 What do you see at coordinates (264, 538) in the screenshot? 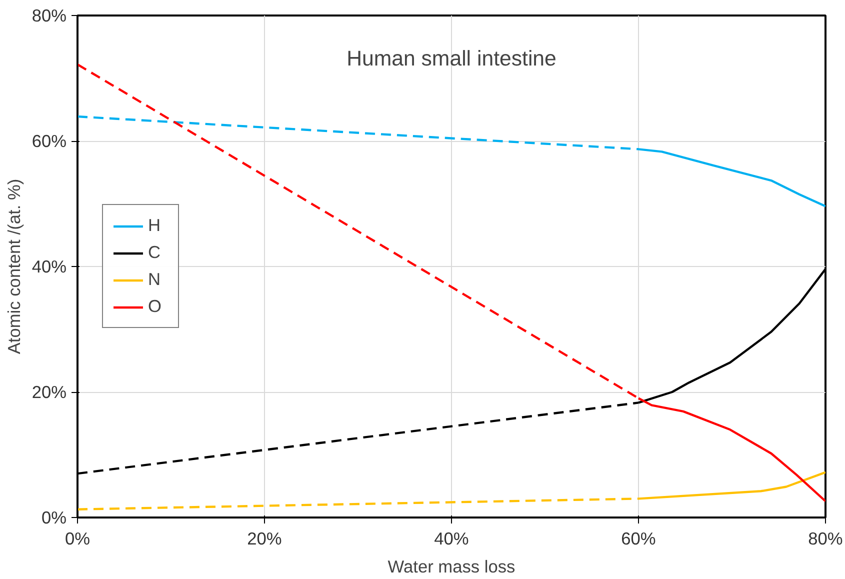
I see `x-tick-label: 20%` at bounding box center [264, 538].